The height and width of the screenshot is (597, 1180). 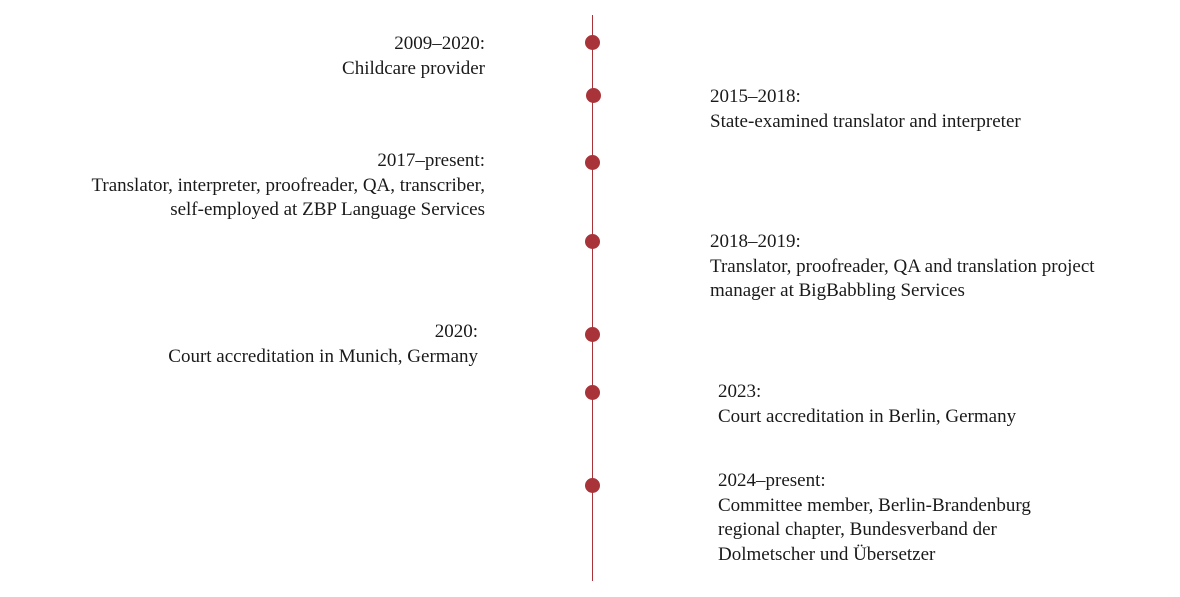 What do you see at coordinates (740, 391) in the screenshot?
I see `entry-period: 2023:` at bounding box center [740, 391].